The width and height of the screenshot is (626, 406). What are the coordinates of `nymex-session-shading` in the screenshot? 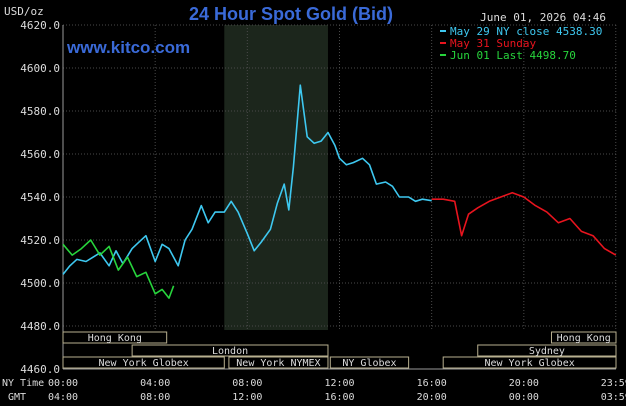 It's located at (276, 177).